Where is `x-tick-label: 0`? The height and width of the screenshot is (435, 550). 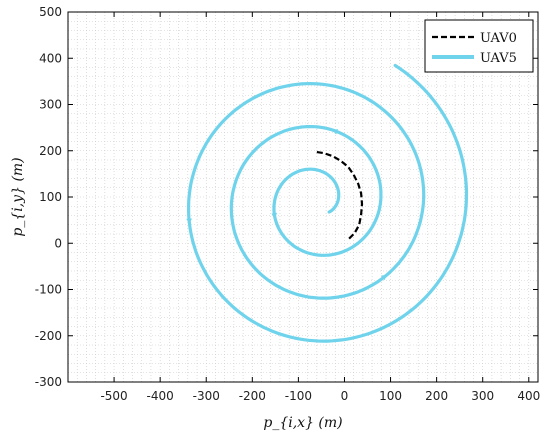 x-tick-label: 0 is located at coordinates (345, 396).